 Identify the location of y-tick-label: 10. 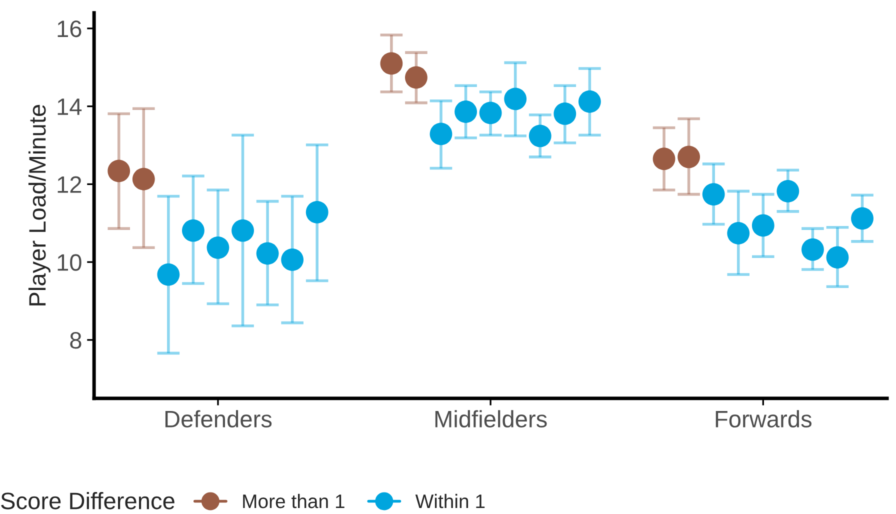
(70, 262).